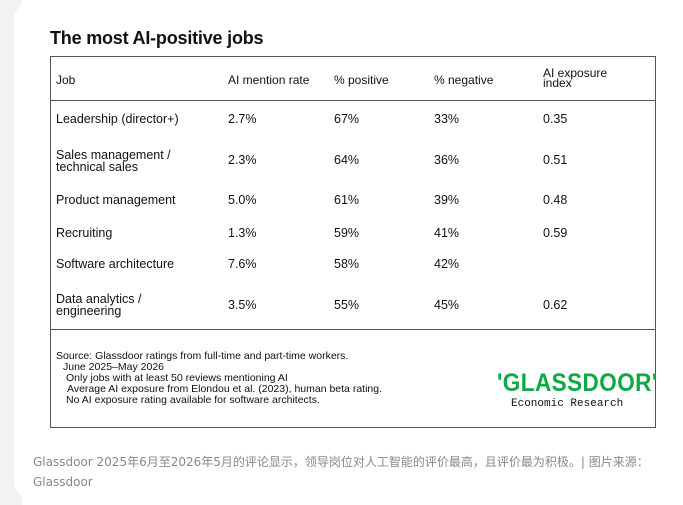 This screenshot has height=505, width=683. What do you see at coordinates (555, 200) in the screenshot?
I see `cell-exposure: 0.48` at bounding box center [555, 200].